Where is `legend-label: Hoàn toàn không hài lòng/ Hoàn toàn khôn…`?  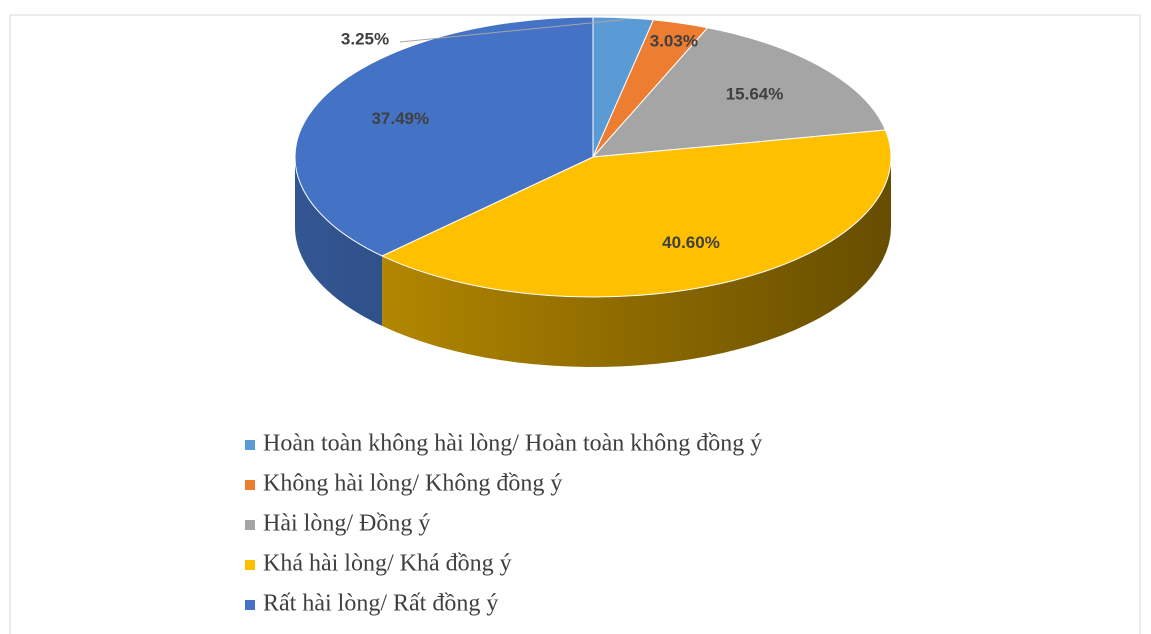 legend-label: Hoàn toàn không hài lòng/ Hoàn toàn khôn… is located at coordinates (512, 444).